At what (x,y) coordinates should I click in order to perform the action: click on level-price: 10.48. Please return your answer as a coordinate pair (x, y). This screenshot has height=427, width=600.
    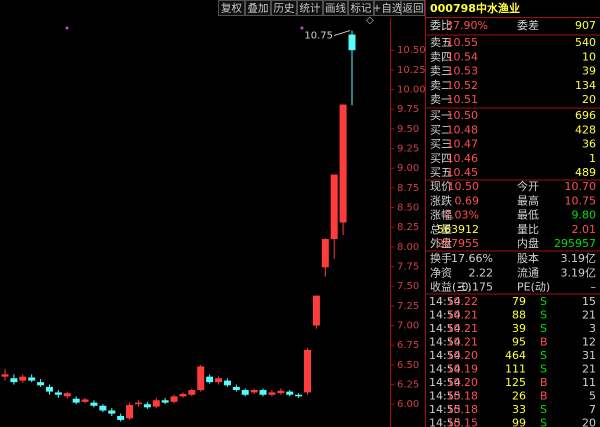
    Looking at the image, I should click on (463, 129).